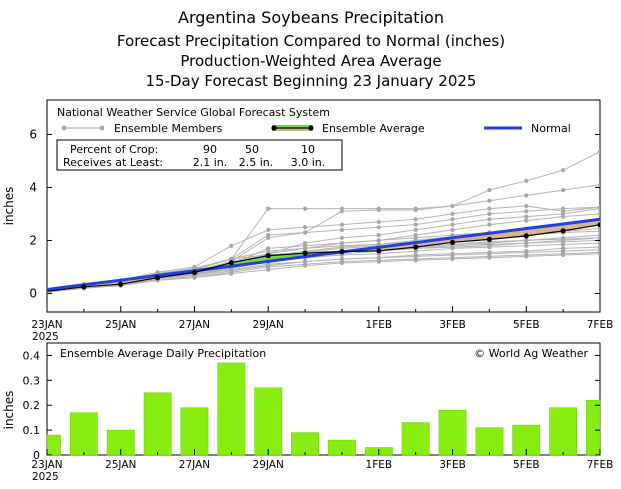 Image resolution: width=621 pixels, height=489 pixels. Describe the element at coordinates (545, 230) in the screenshot. I see `below-normal-band` at that location.